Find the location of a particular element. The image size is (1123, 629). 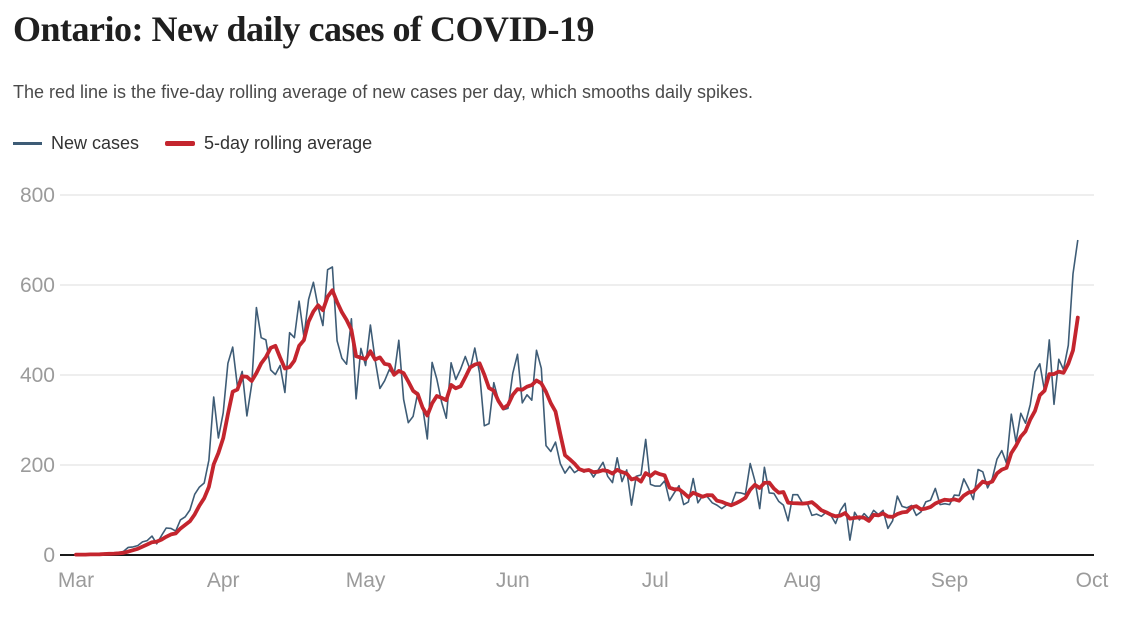

page-title: Ontario: New daily cases of COVID-19 is located at coordinates (303, 29).